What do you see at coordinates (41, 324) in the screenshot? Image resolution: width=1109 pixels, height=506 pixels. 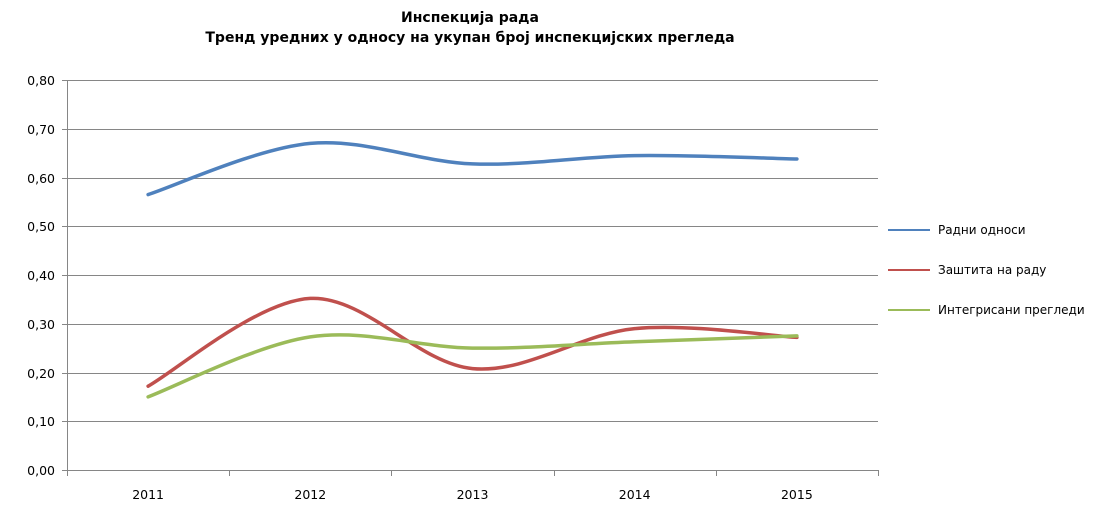 I see `y-tick-label: 0,30` at bounding box center [41, 324].